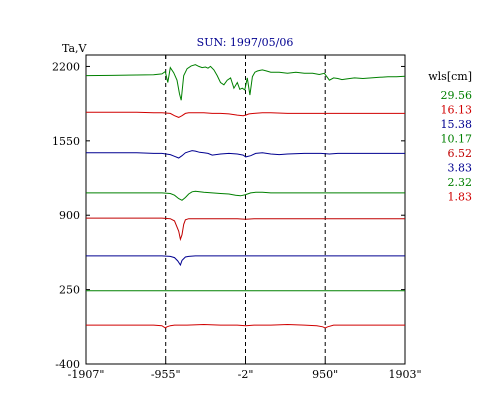  What do you see at coordinates (457, 124) in the screenshot?
I see `legend-entry: 15.38` at bounding box center [457, 124].